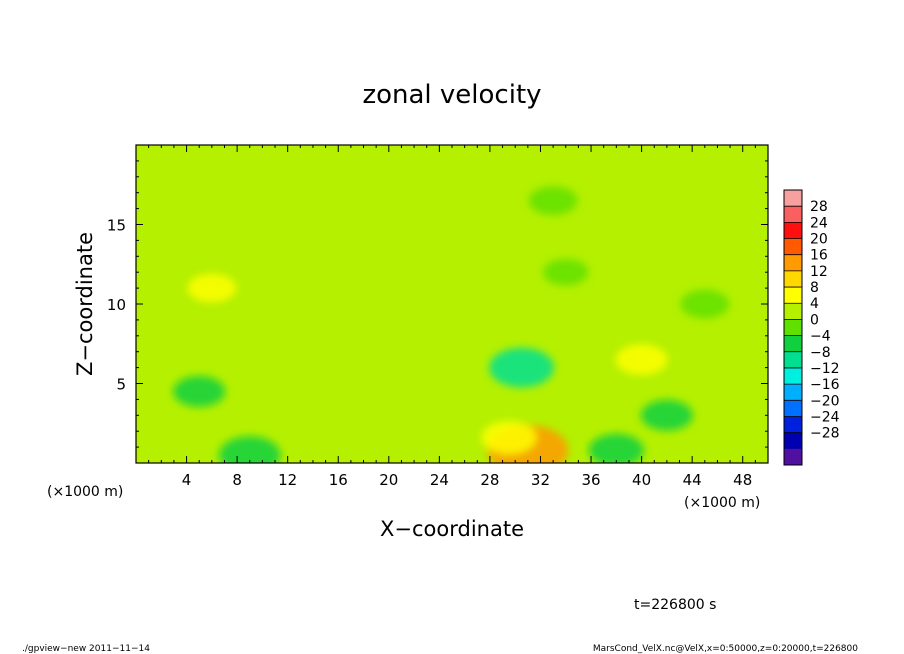  I want to click on x-tick-label: 24, so click(439, 480).